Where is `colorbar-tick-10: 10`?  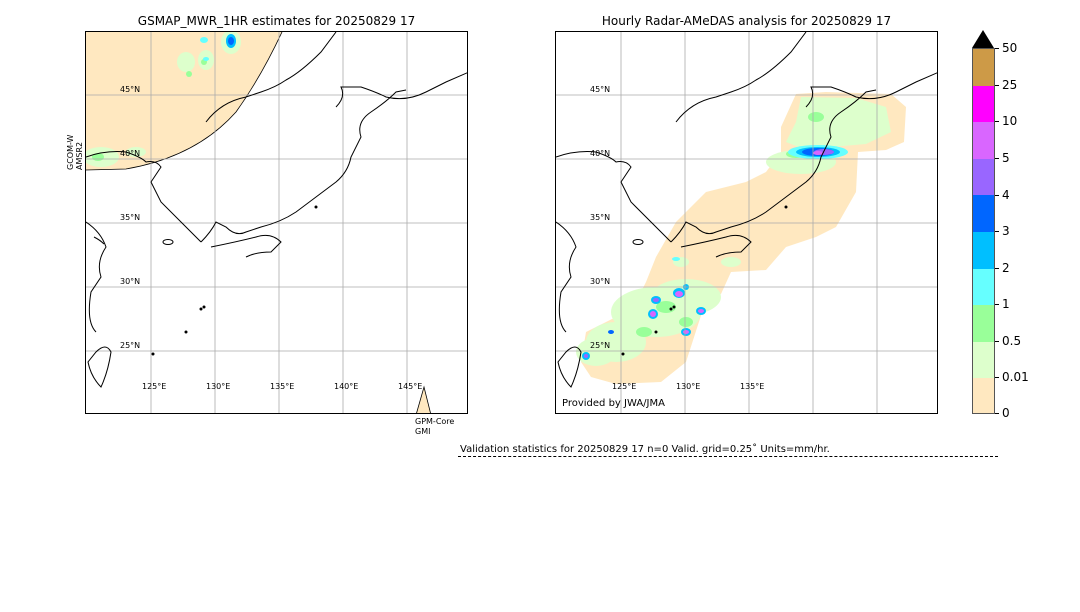
colorbar-tick-10: 10 is located at coordinates (1006, 121).